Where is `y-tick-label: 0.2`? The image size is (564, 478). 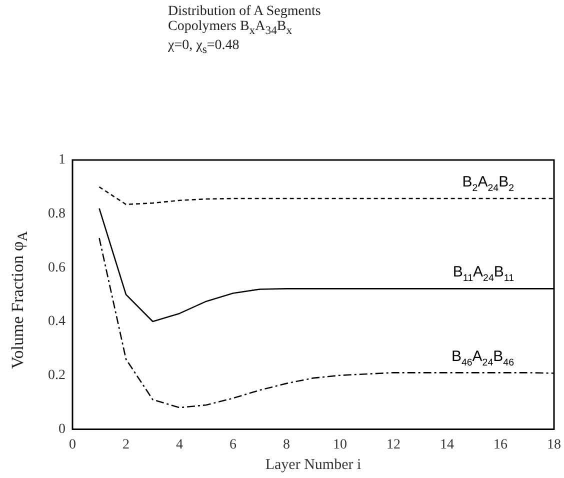 y-tick-label: 0.2 is located at coordinates (57, 376).